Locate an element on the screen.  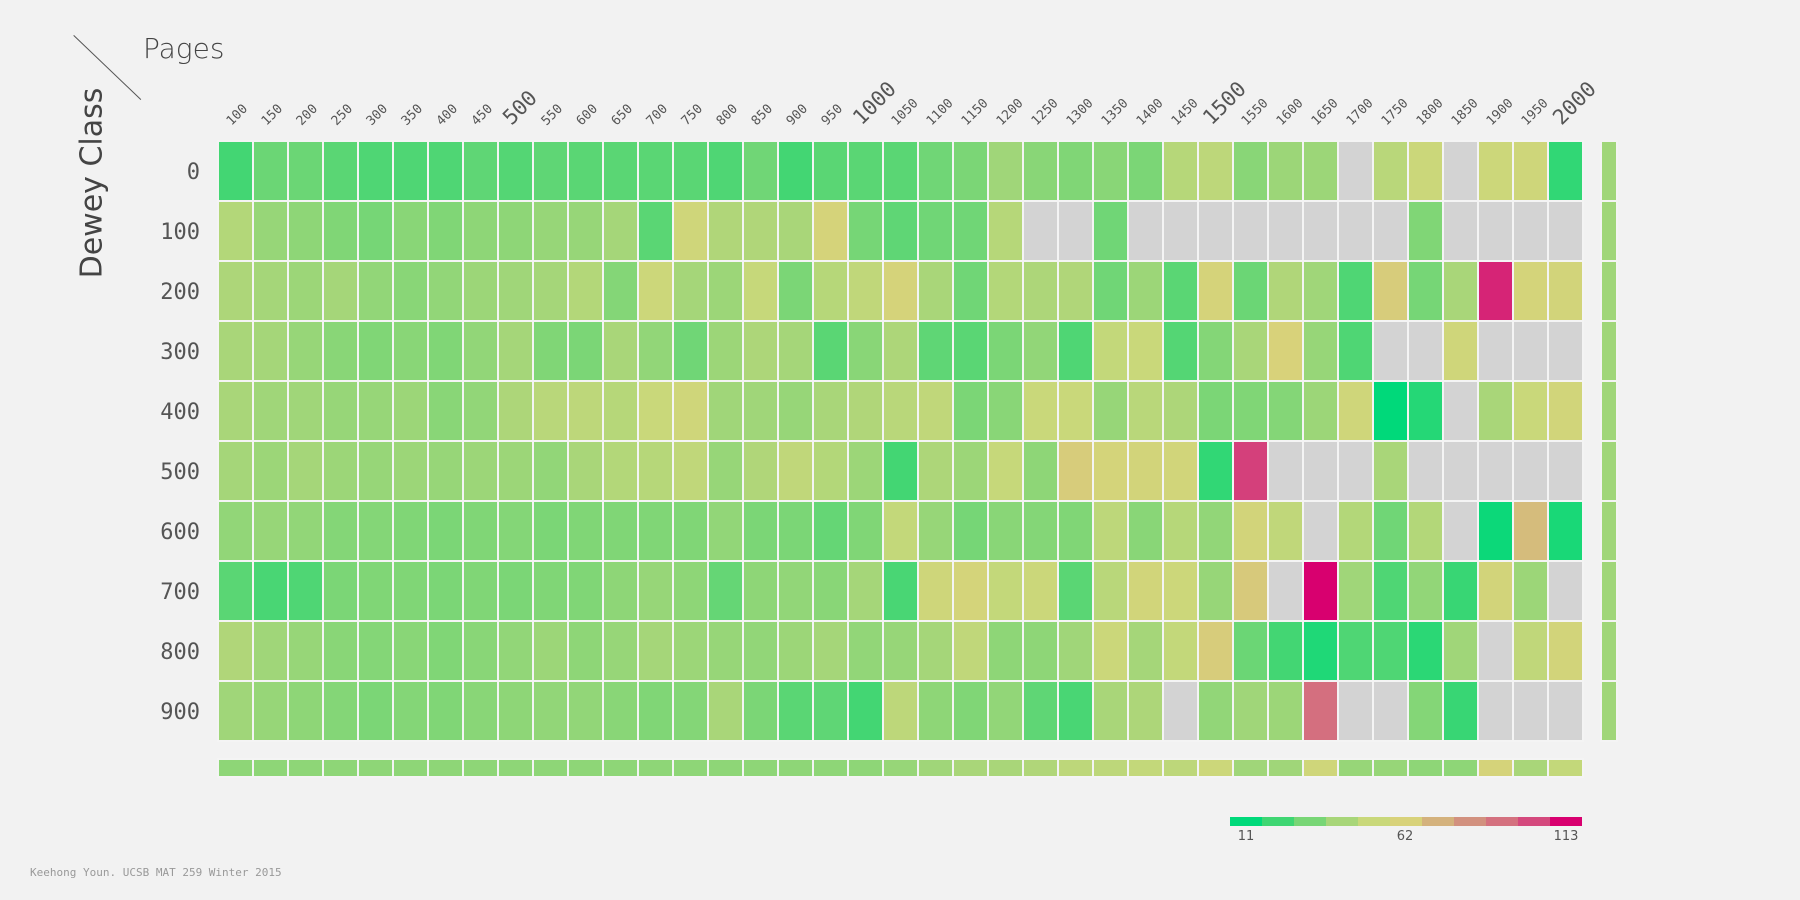
x-tick-label: 900 is located at coordinates (797, 115).